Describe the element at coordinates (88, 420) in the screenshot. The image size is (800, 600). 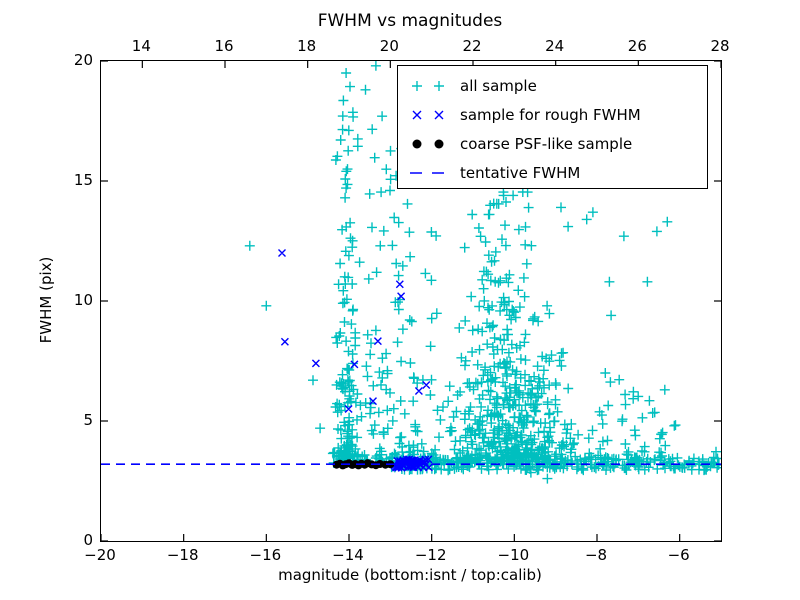
I see `y-tick-label: 5` at that location.